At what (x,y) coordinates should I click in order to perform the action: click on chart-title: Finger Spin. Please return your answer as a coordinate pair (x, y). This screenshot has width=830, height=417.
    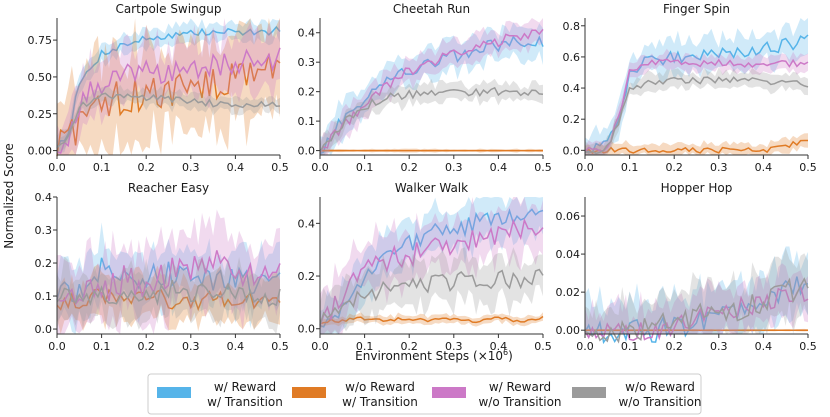
    Looking at the image, I should click on (696, 9).